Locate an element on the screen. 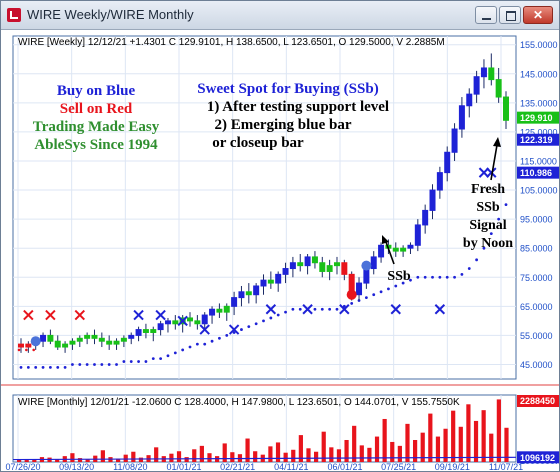 The height and width of the screenshot is (472, 560). price-axis-label: 75.0000 is located at coordinates (536, 278).